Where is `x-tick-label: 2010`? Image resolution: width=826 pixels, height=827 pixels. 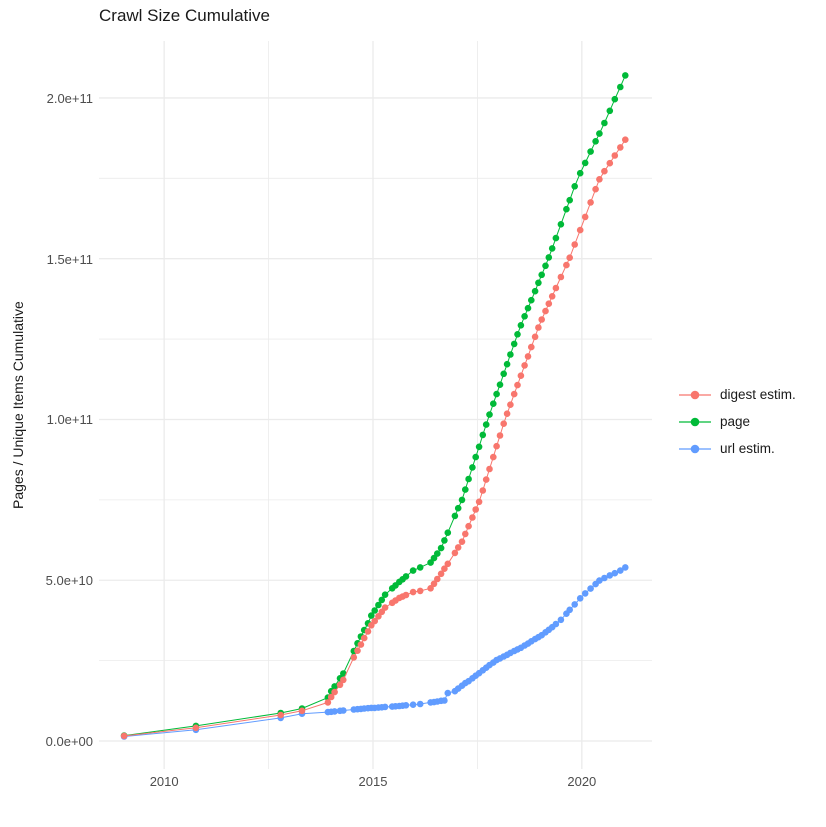
x-tick-label: 2010 is located at coordinates (164, 781).